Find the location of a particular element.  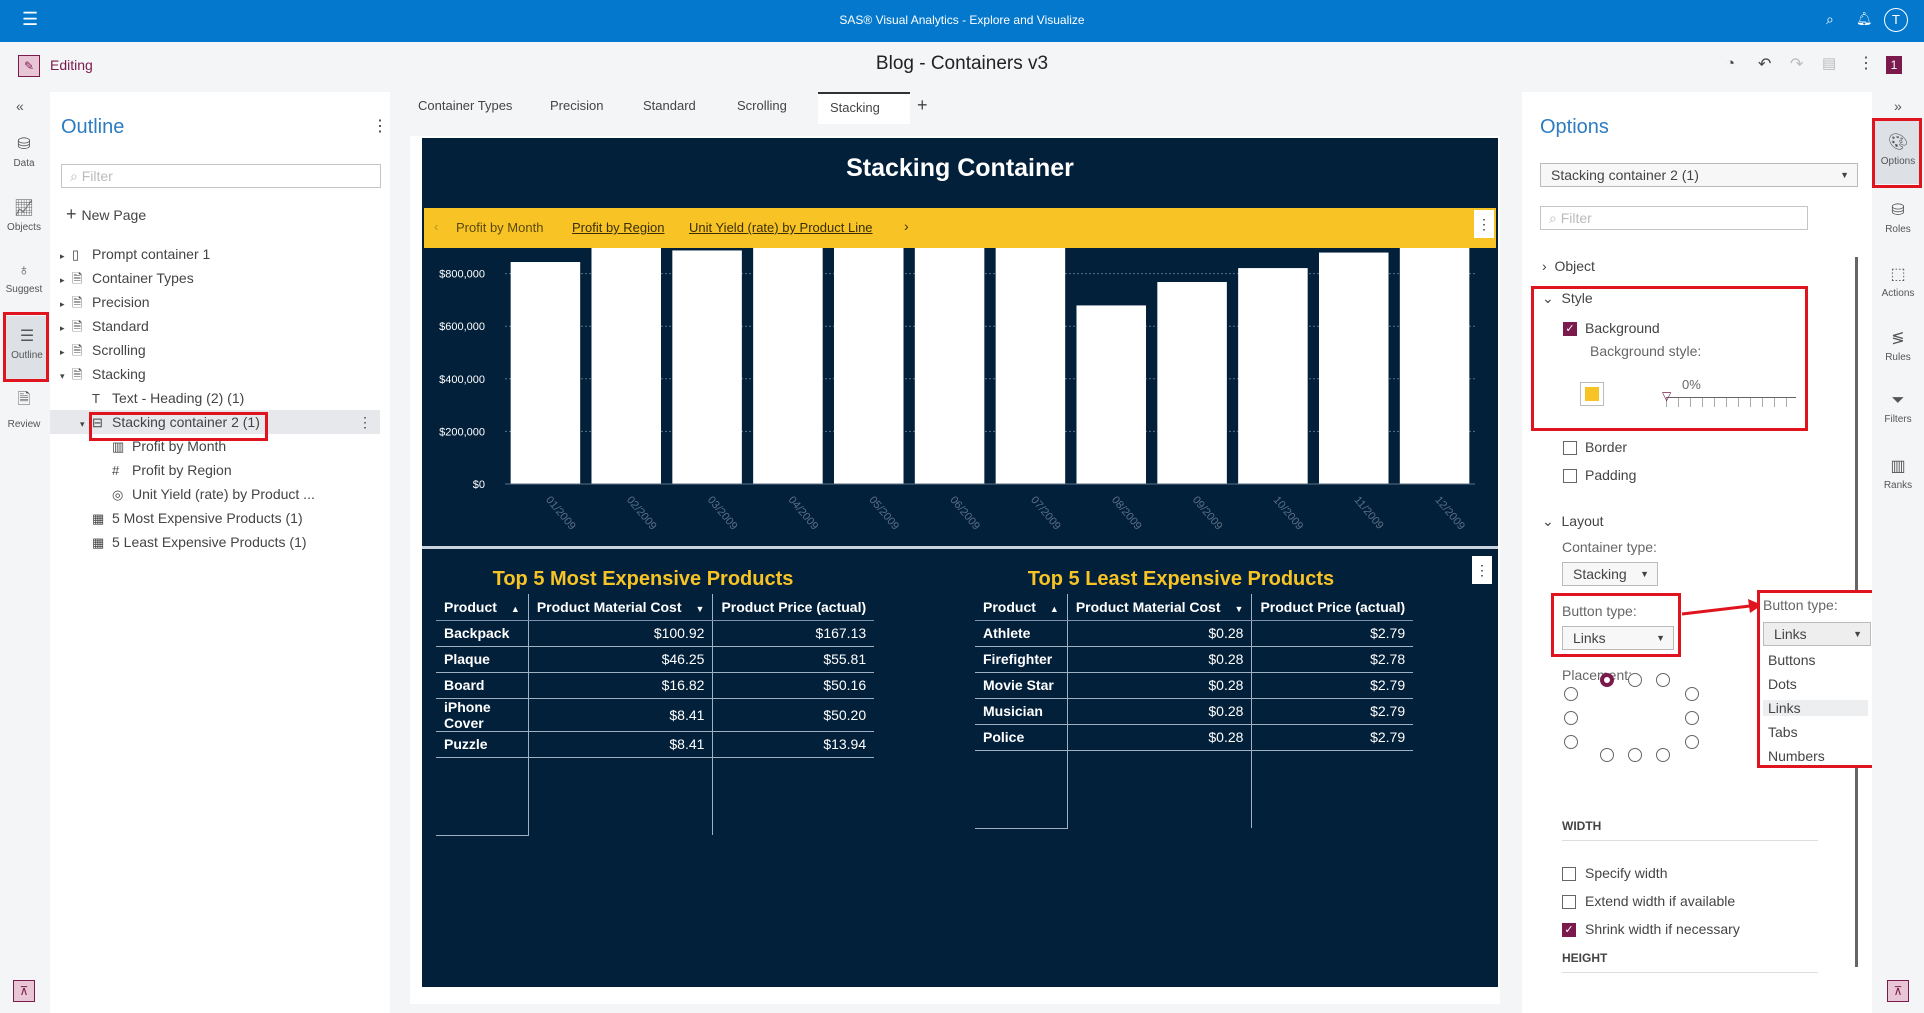

bar-04/2009 is located at coordinates (788, 366).